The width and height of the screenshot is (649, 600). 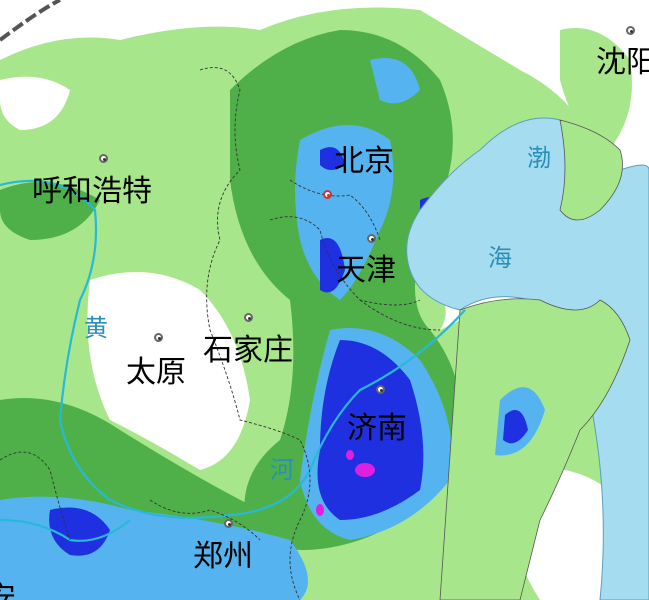 I want to click on national-border, so click(x=30, y=21).